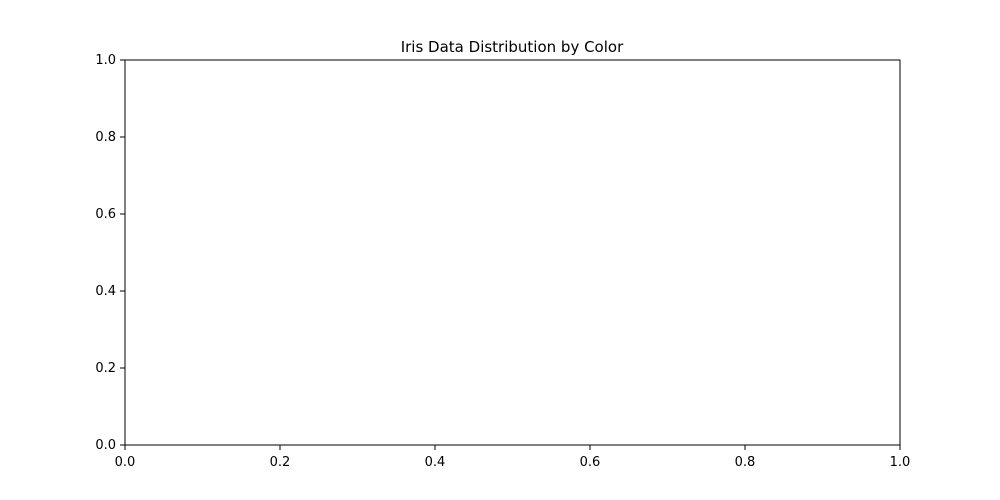 Image resolution: width=1000 pixels, height=500 pixels. I want to click on x-tick-label: 0.6, so click(590, 462).